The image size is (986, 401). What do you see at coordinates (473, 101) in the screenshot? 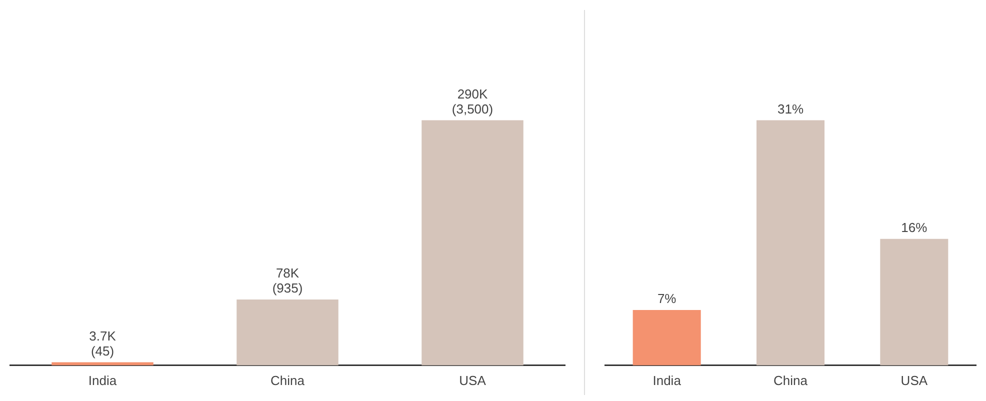
I see `data-label: 290K (3,500)` at bounding box center [473, 101].